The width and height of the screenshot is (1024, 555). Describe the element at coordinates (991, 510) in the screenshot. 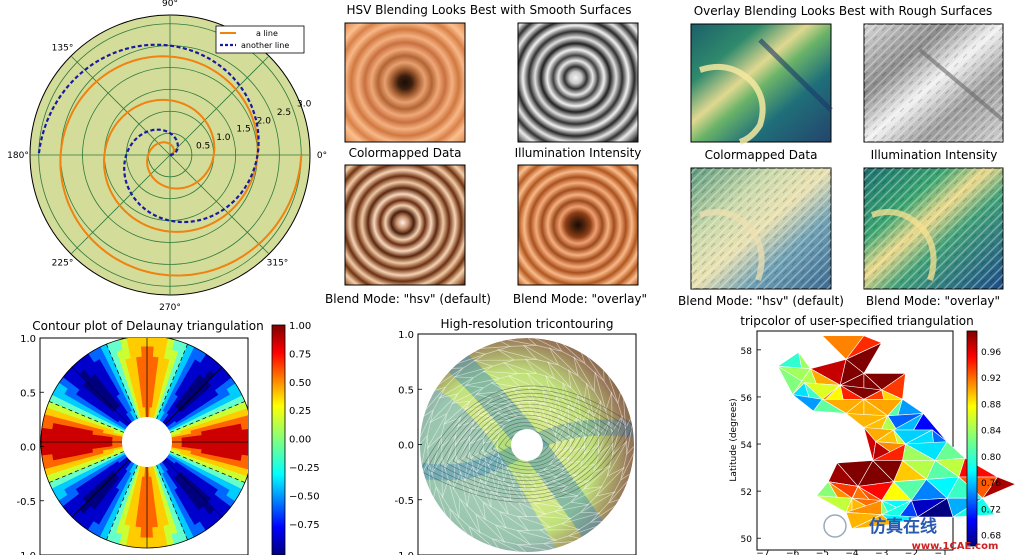

I see `tripcolor-colorbar-tick: 0.72` at that location.